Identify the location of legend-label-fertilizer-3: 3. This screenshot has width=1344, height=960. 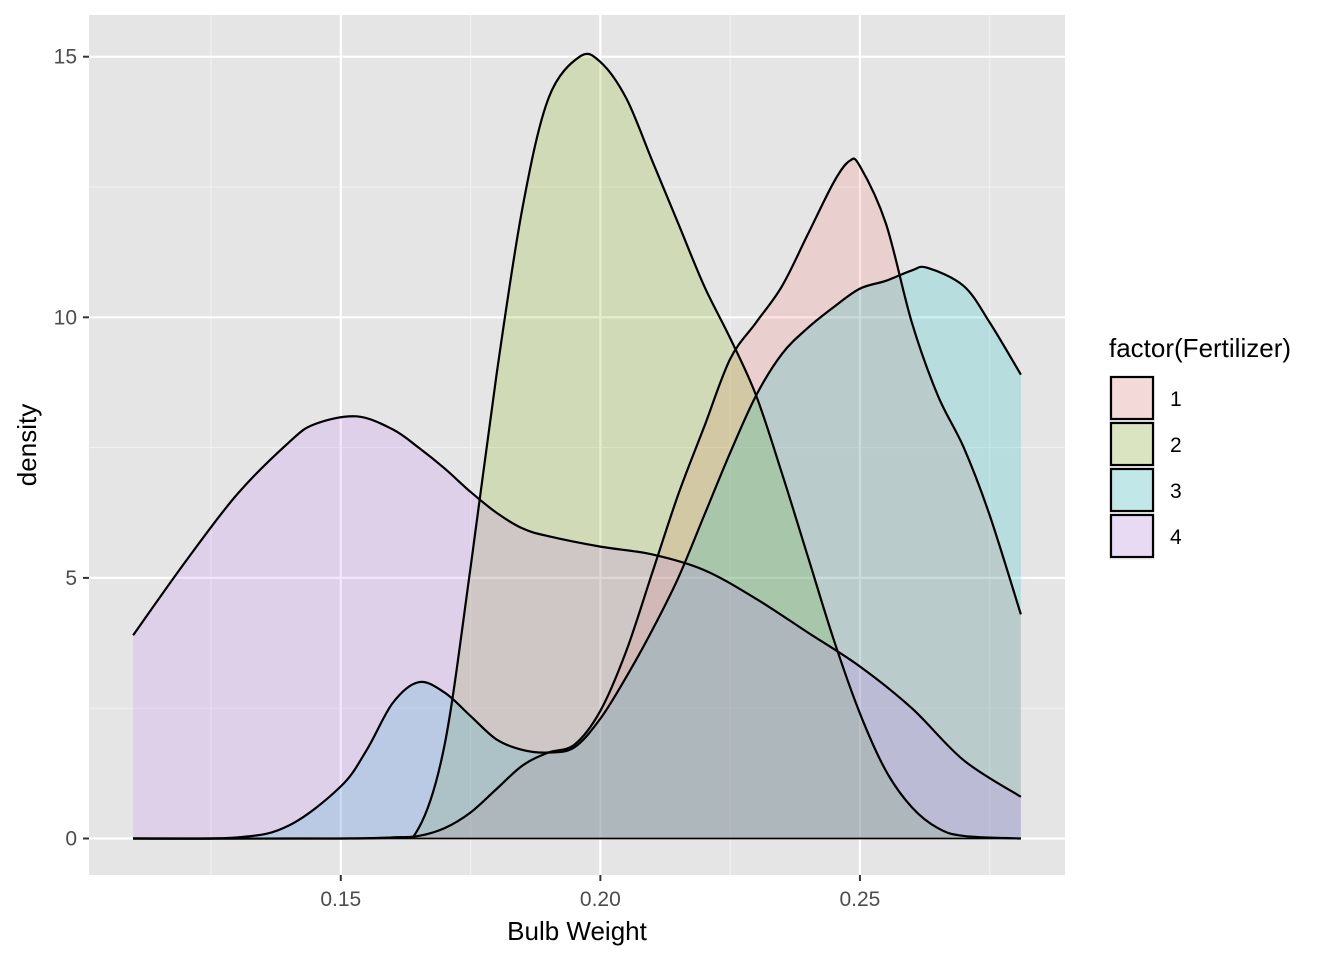
(1176, 491).